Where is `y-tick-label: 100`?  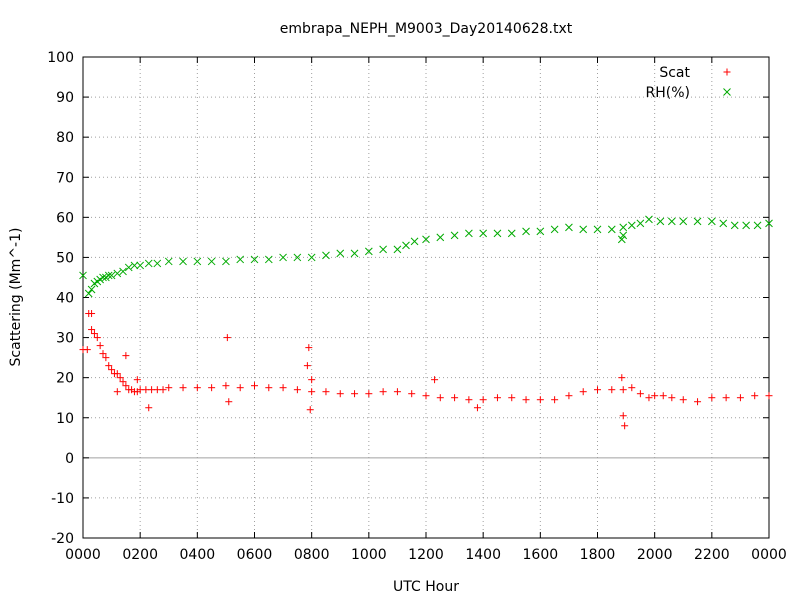 y-tick-label: 100 is located at coordinates (60, 58).